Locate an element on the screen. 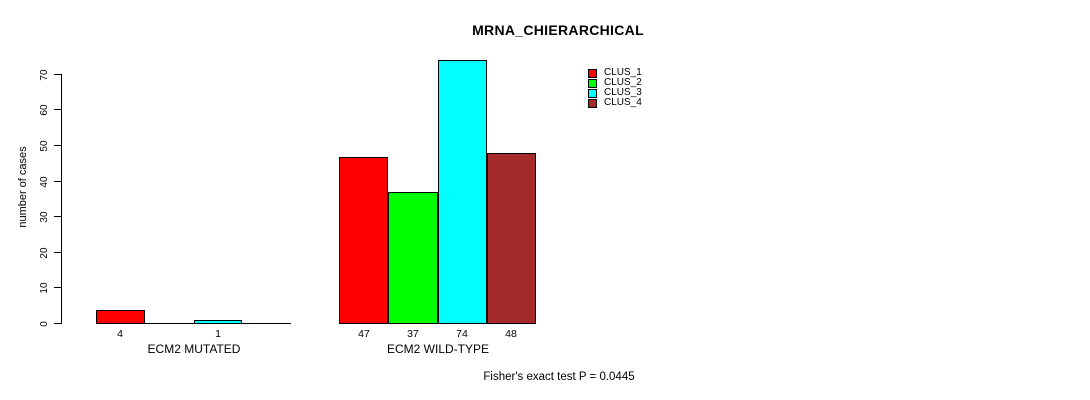 This screenshot has height=400, width=1090. y-tick-label: 70 is located at coordinates (44, 75).